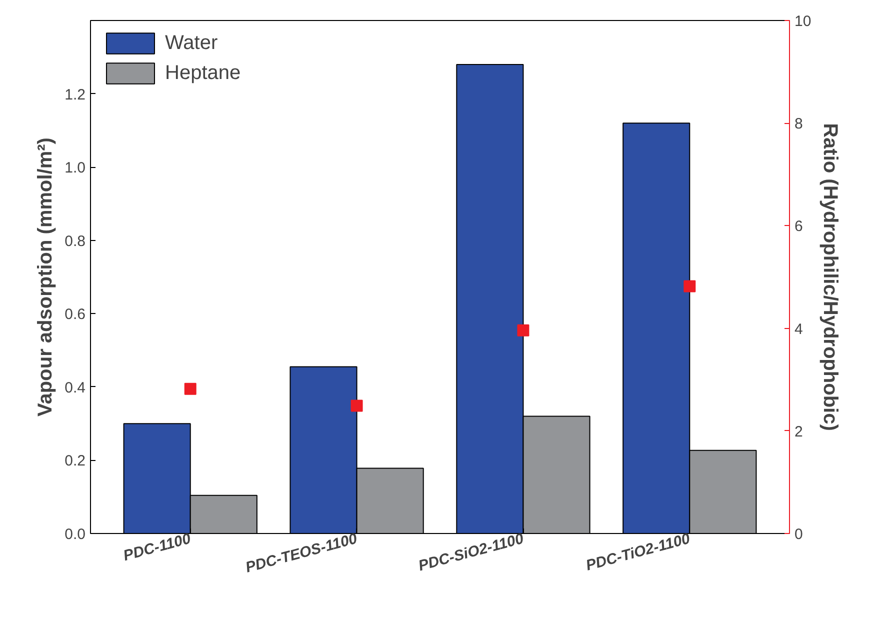 The width and height of the screenshot is (869, 633). I want to click on y2-tick-label: 0, so click(798, 534).